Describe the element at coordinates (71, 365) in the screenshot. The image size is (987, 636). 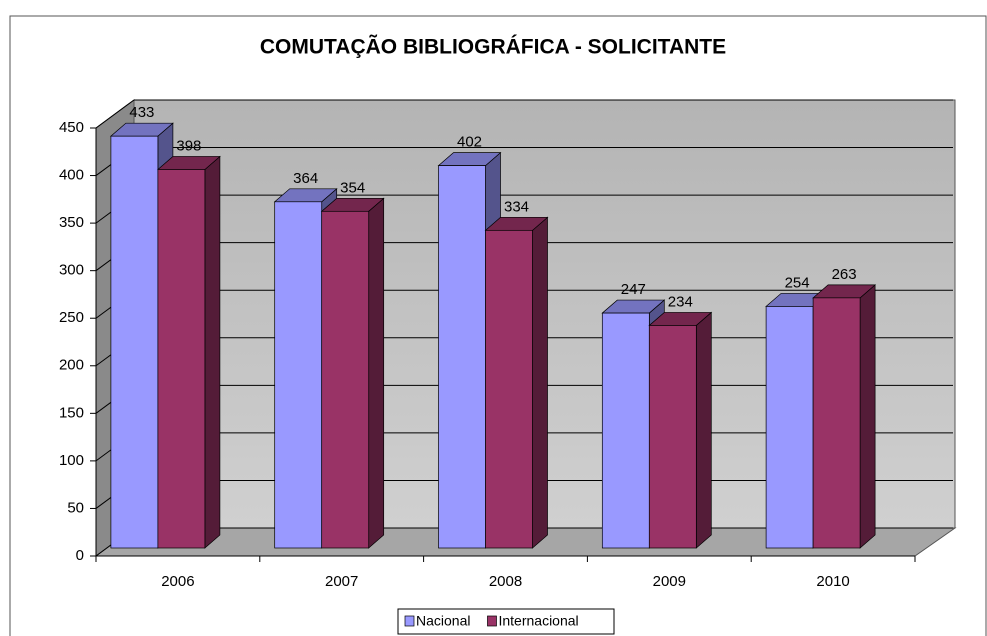
I see `y-tick-label: 200` at that location.